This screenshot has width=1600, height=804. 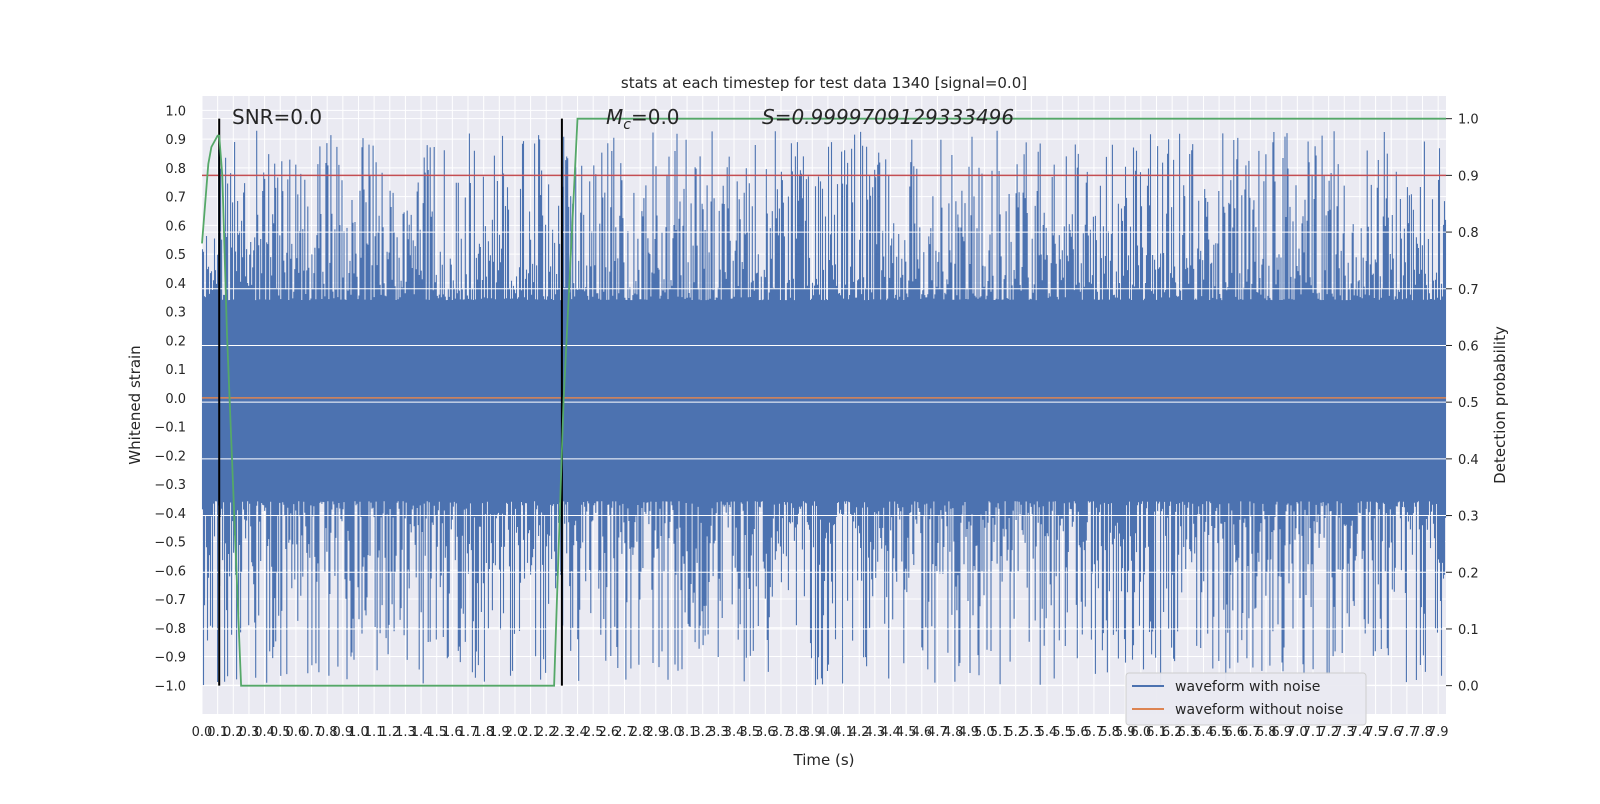 I want to click on x-tick-label: 1.0, so click(x=358, y=732).